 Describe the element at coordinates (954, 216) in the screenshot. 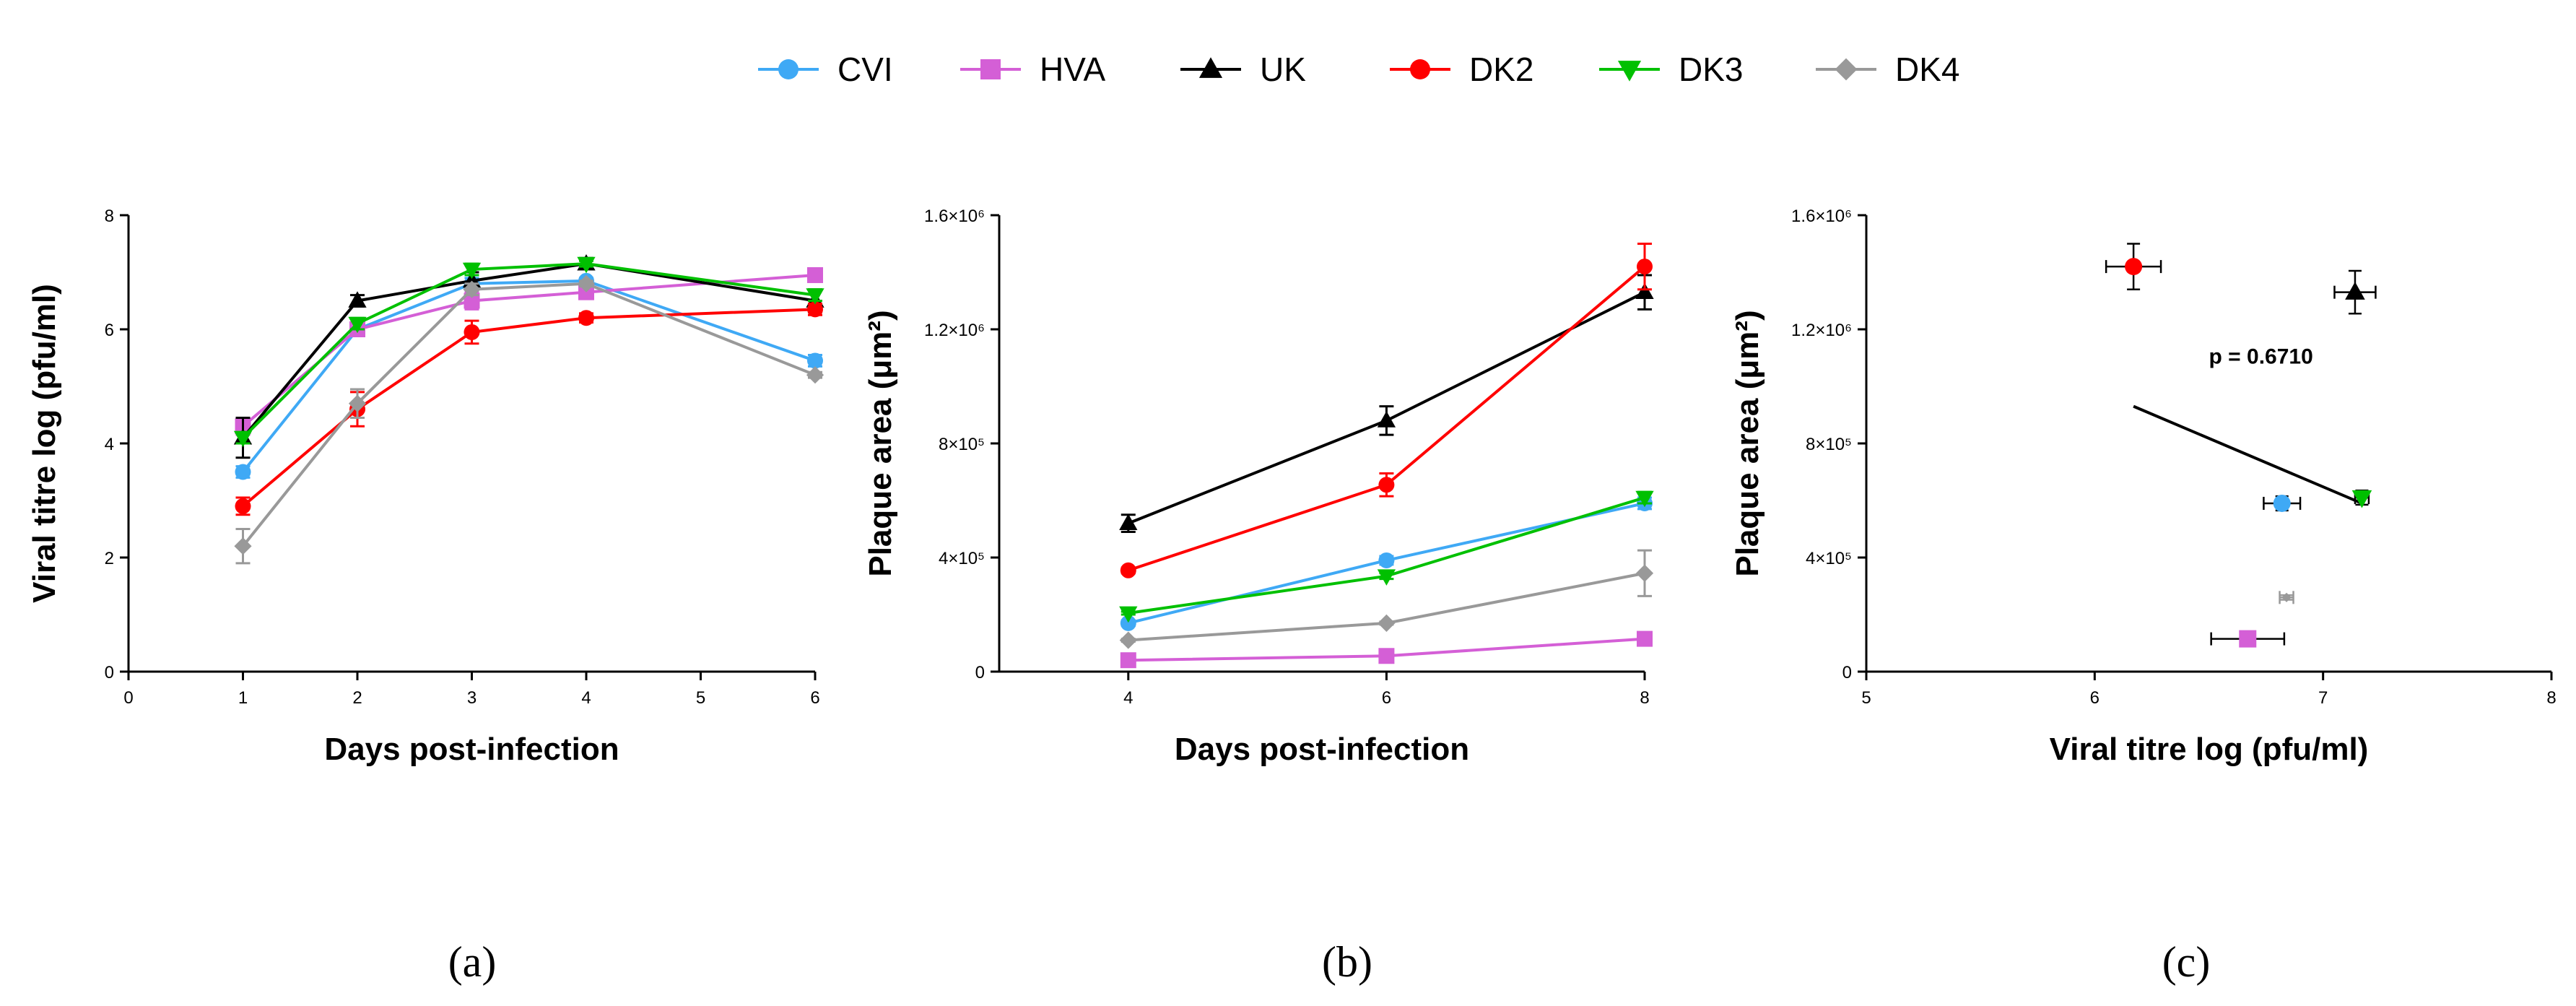

I see `y-tick-label: 1.6×10⁶` at that location.